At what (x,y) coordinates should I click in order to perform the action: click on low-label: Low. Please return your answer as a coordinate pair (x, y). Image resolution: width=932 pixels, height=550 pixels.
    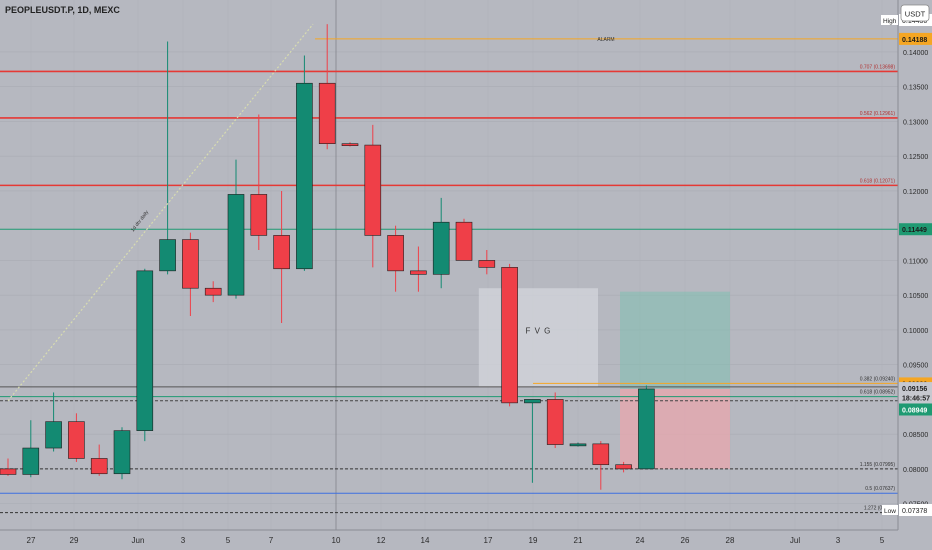
    Looking at the image, I should click on (890, 511).